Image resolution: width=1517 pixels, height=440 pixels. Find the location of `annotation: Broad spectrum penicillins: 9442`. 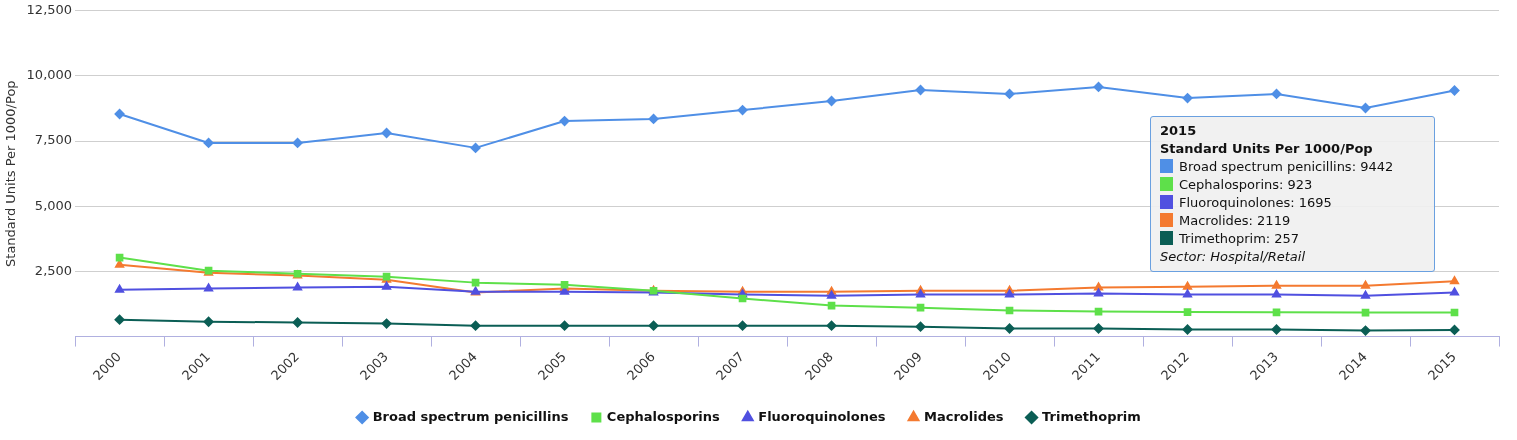

annotation: Broad spectrum penicillins: 9442 is located at coordinates (1286, 167).